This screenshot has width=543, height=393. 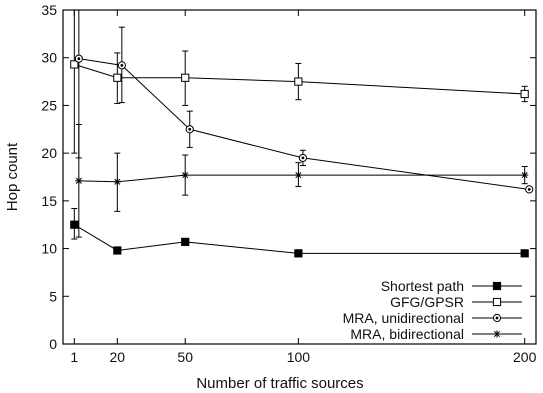 What do you see at coordinates (74, 357) in the screenshot?
I see `x-tick-label: 1` at bounding box center [74, 357].